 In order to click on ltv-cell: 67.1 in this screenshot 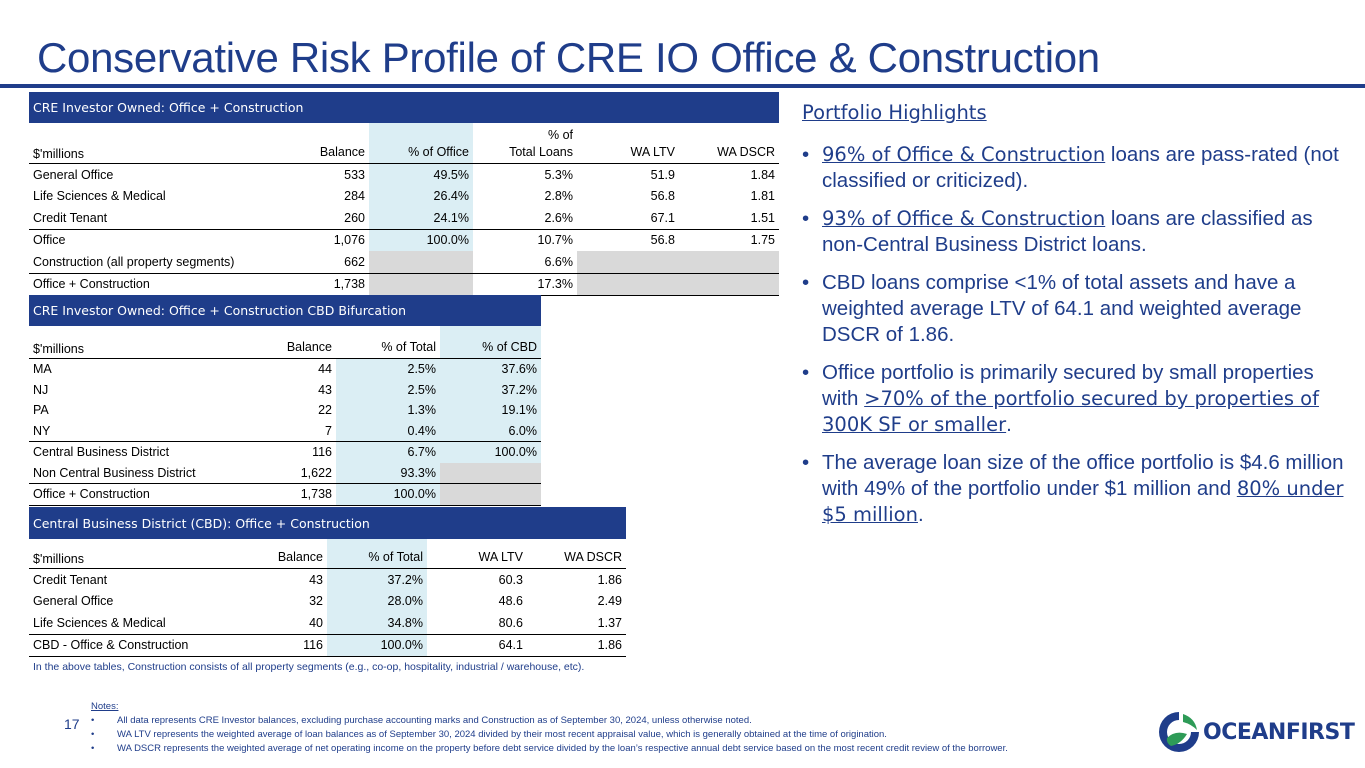, I will do `click(662, 217)`.